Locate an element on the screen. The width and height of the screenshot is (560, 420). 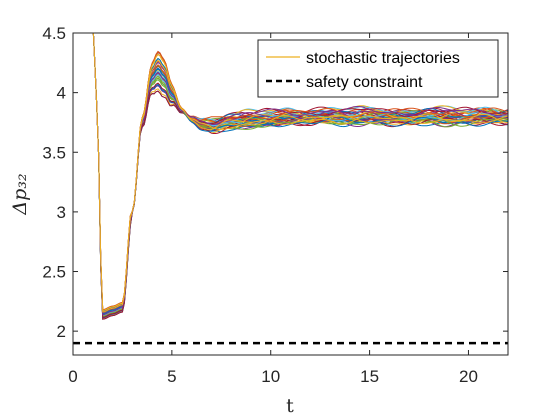
y-tick-label: 2.5 is located at coordinates (54, 272).